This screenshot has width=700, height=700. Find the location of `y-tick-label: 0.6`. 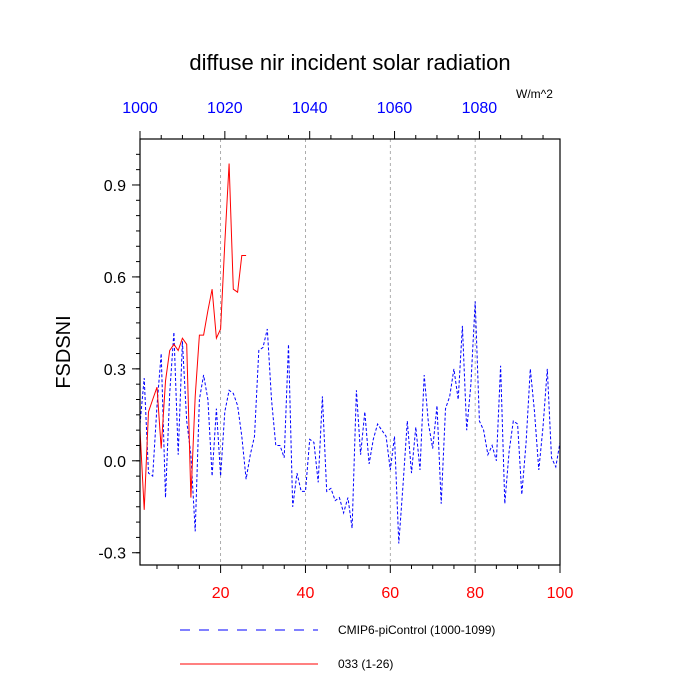

y-tick-label: 0.6 is located at coordinates (115, 278).